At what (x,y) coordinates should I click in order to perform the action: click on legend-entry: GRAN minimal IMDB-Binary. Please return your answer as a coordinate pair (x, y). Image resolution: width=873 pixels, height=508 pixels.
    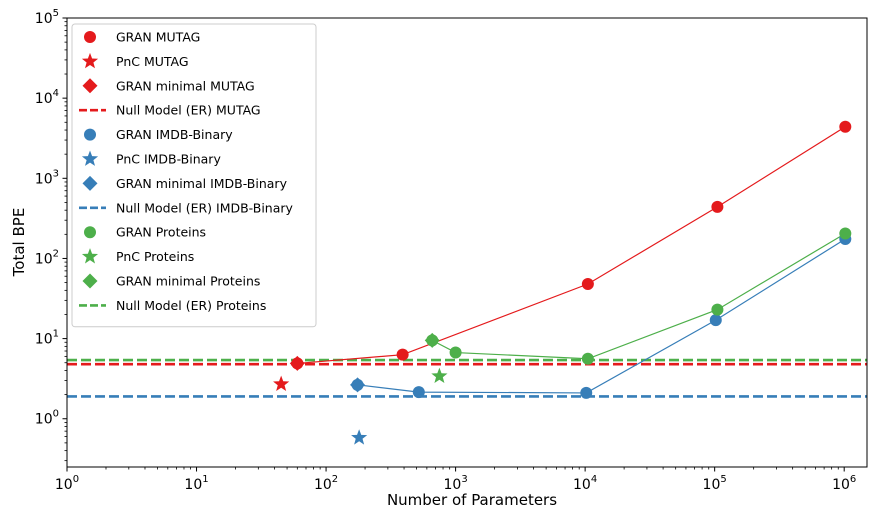
    Looking at the image, I should click on (185, 183).